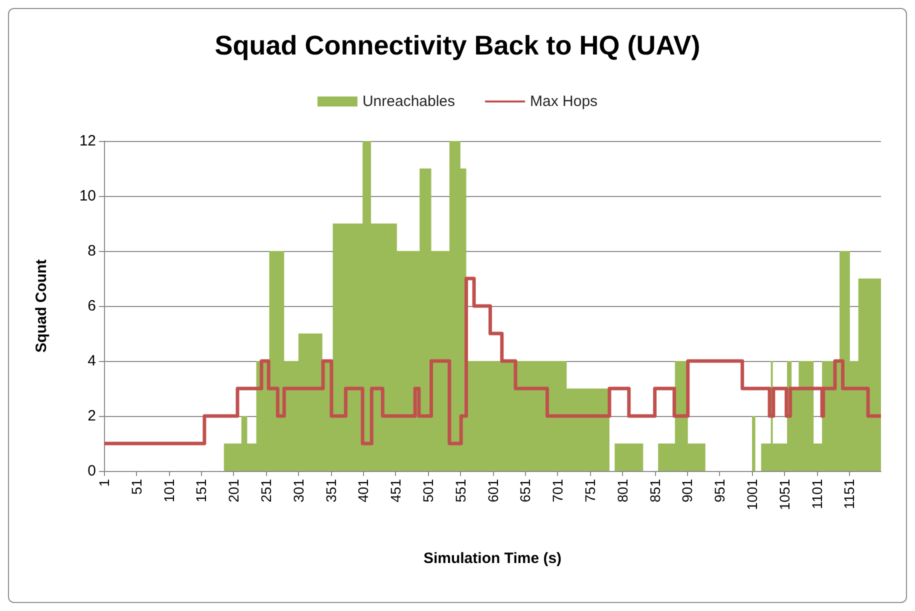 This screenshot has height=611, width=915. I want to click on x-tick-label: 551, so click(460, 490).